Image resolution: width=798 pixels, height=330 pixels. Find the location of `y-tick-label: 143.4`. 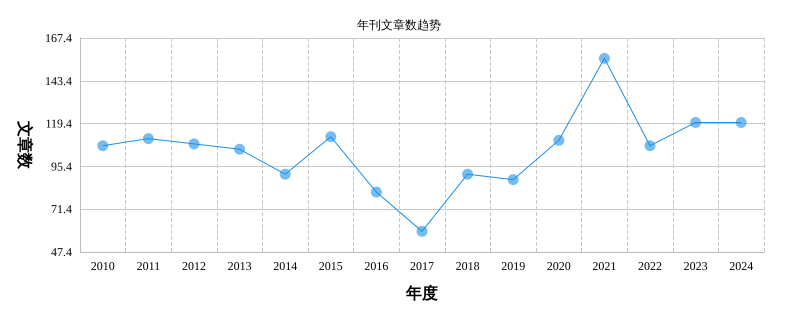

y-tick-label: 143.4 is located at coordinates (58, 81).